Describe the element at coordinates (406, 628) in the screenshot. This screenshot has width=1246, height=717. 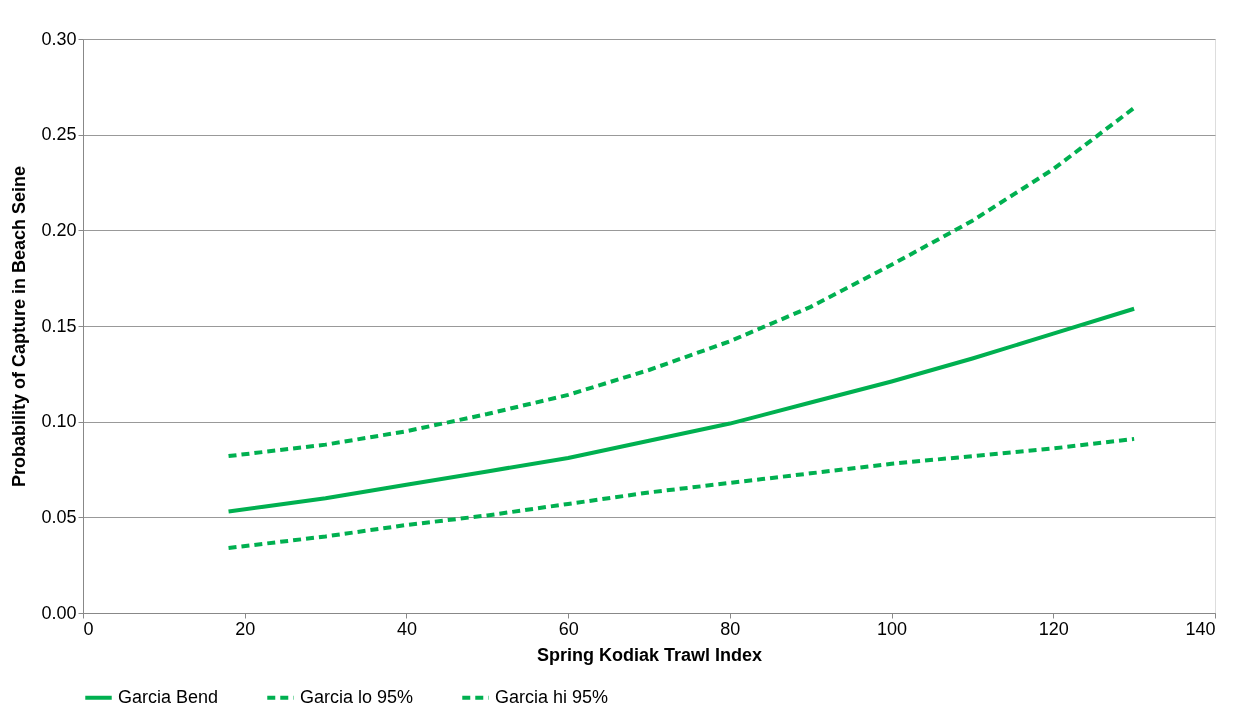
I see `x-tick-label: 40` at that location.